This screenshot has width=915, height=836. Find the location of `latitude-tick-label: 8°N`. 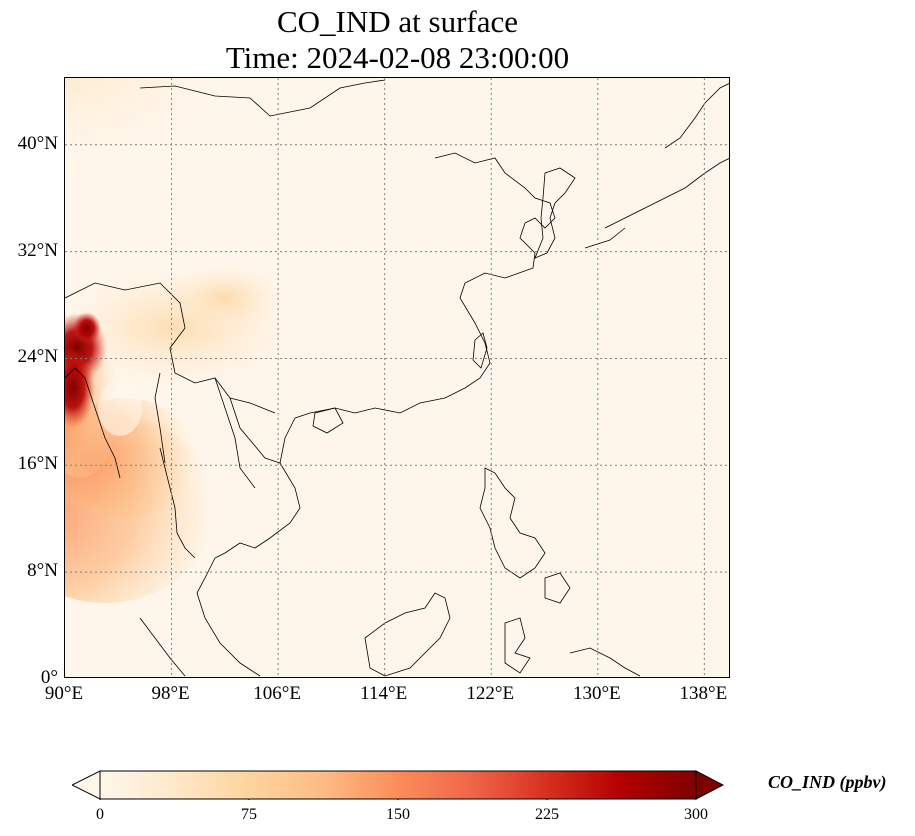

latitude-tick-label: 8°N is located at coordinates (42, 571).